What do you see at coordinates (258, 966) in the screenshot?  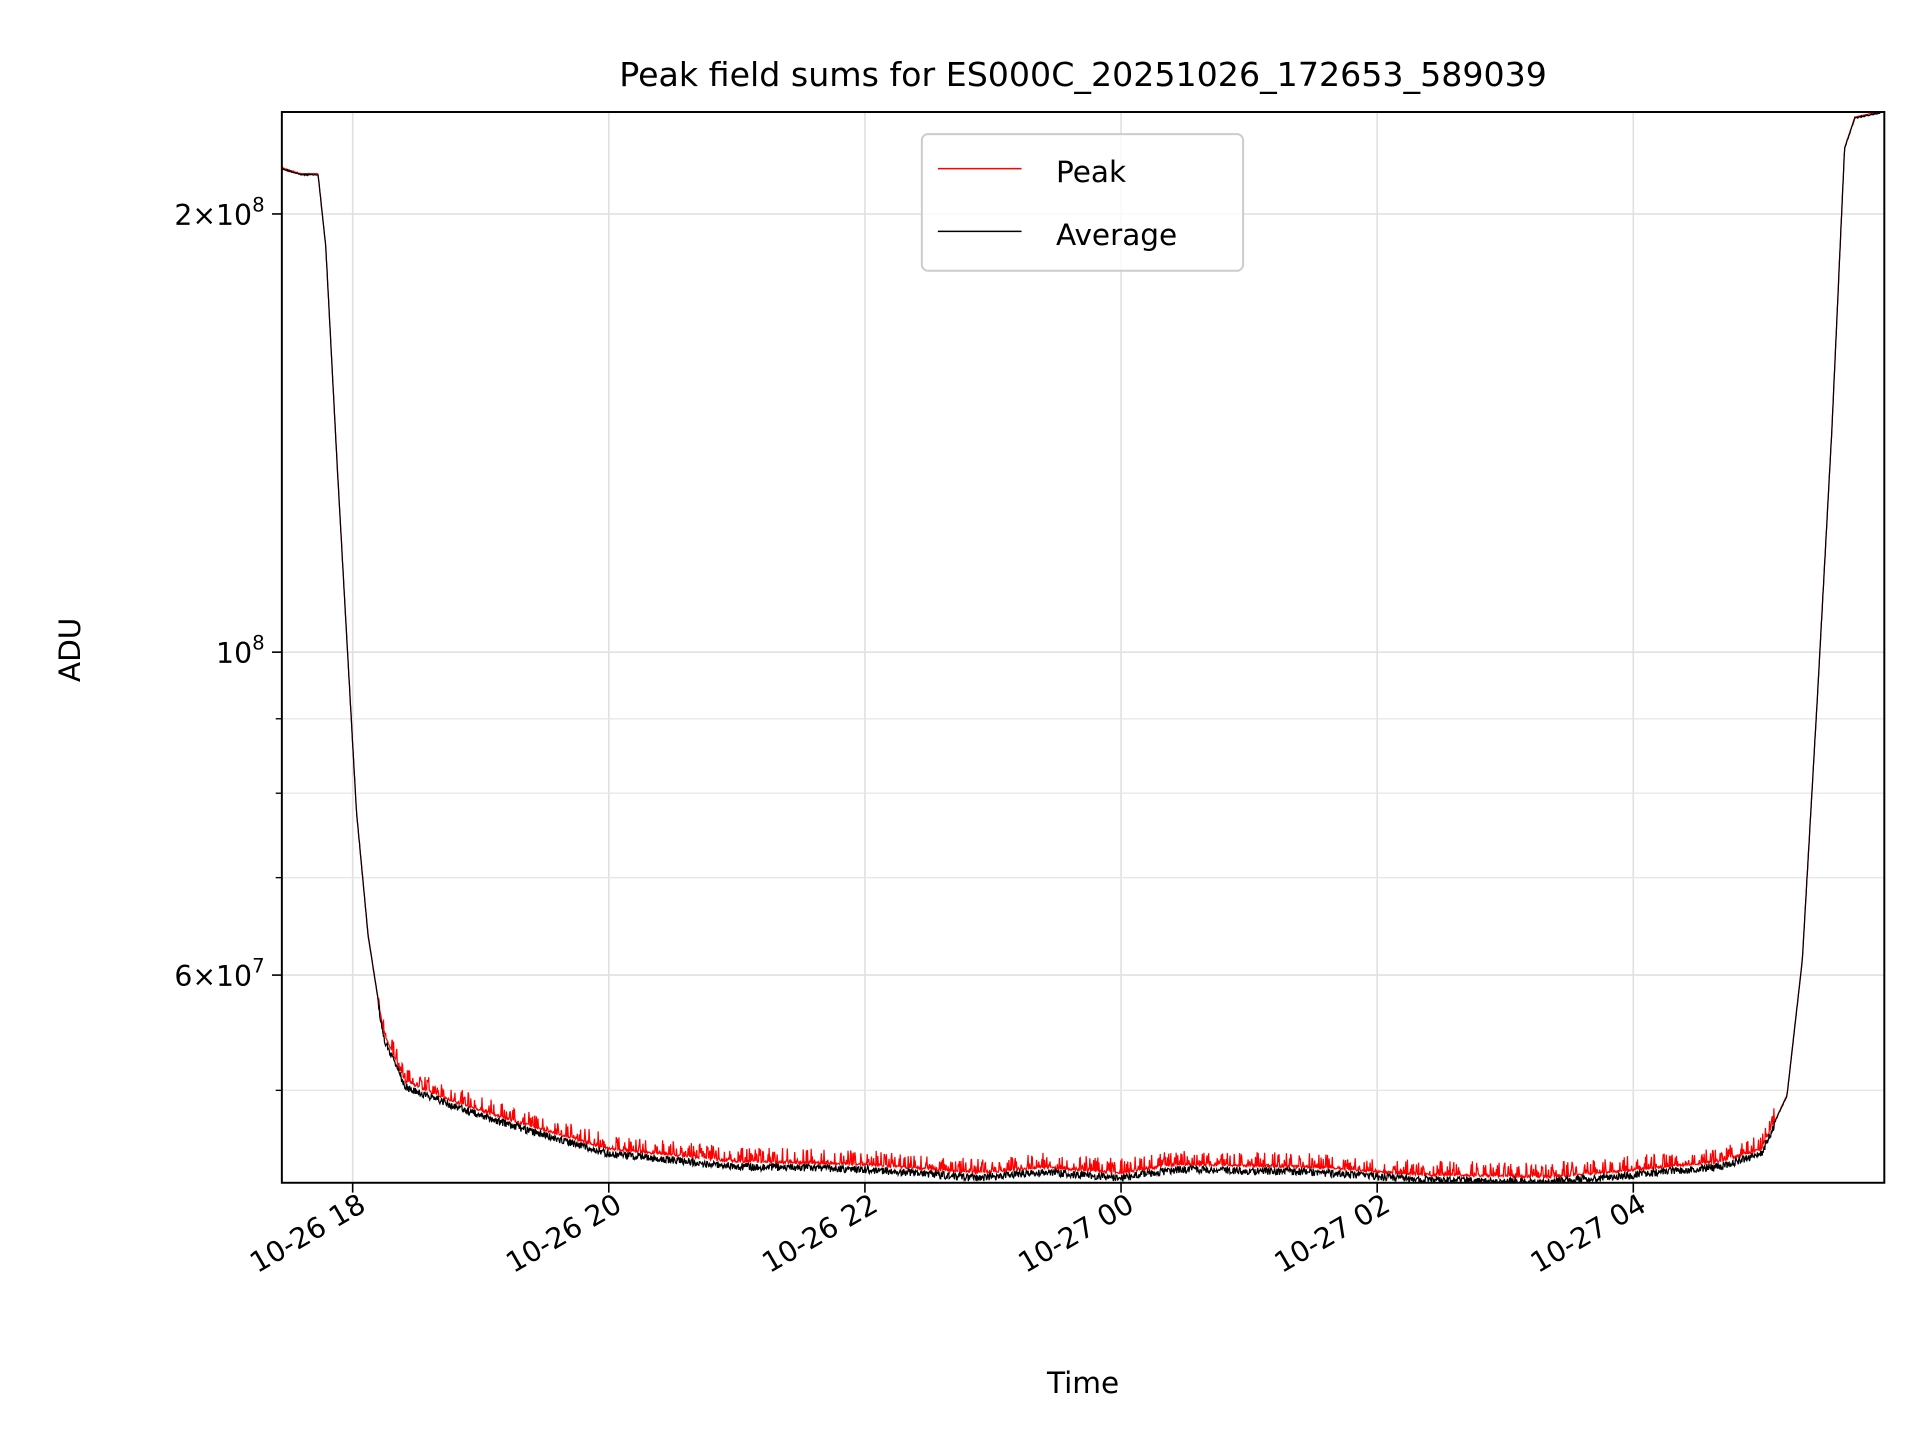 I see `y-tick-exponent: 7` at bounding box center [258, 966].